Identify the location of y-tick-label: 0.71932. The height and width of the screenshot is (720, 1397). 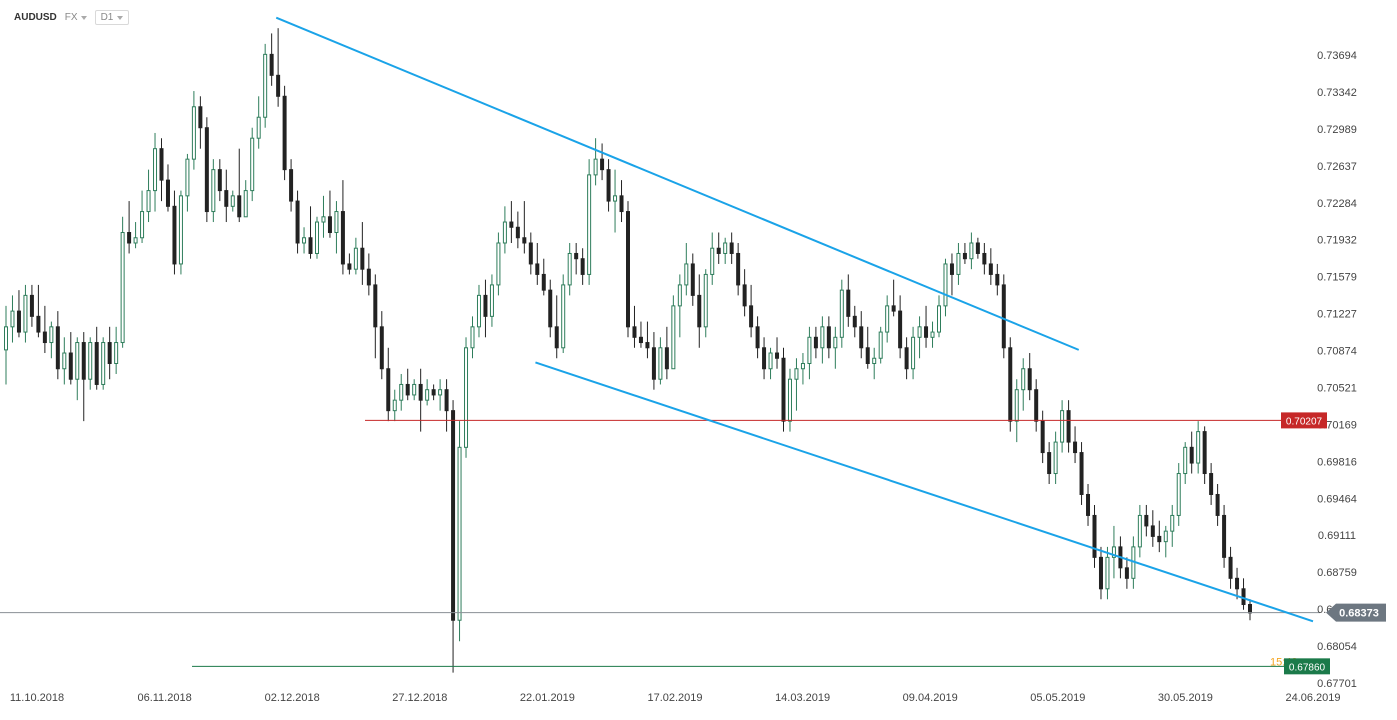
(1337, 241).